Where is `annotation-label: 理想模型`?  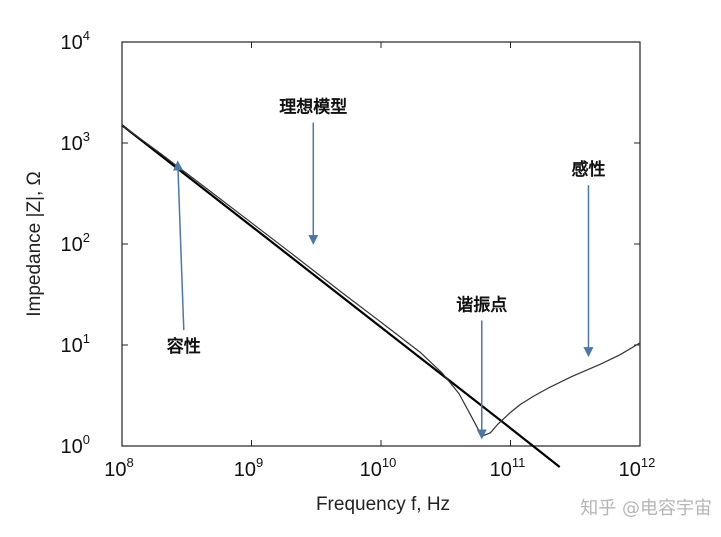 annotation-label: 理想模型 is located at coordinates (313, 107).